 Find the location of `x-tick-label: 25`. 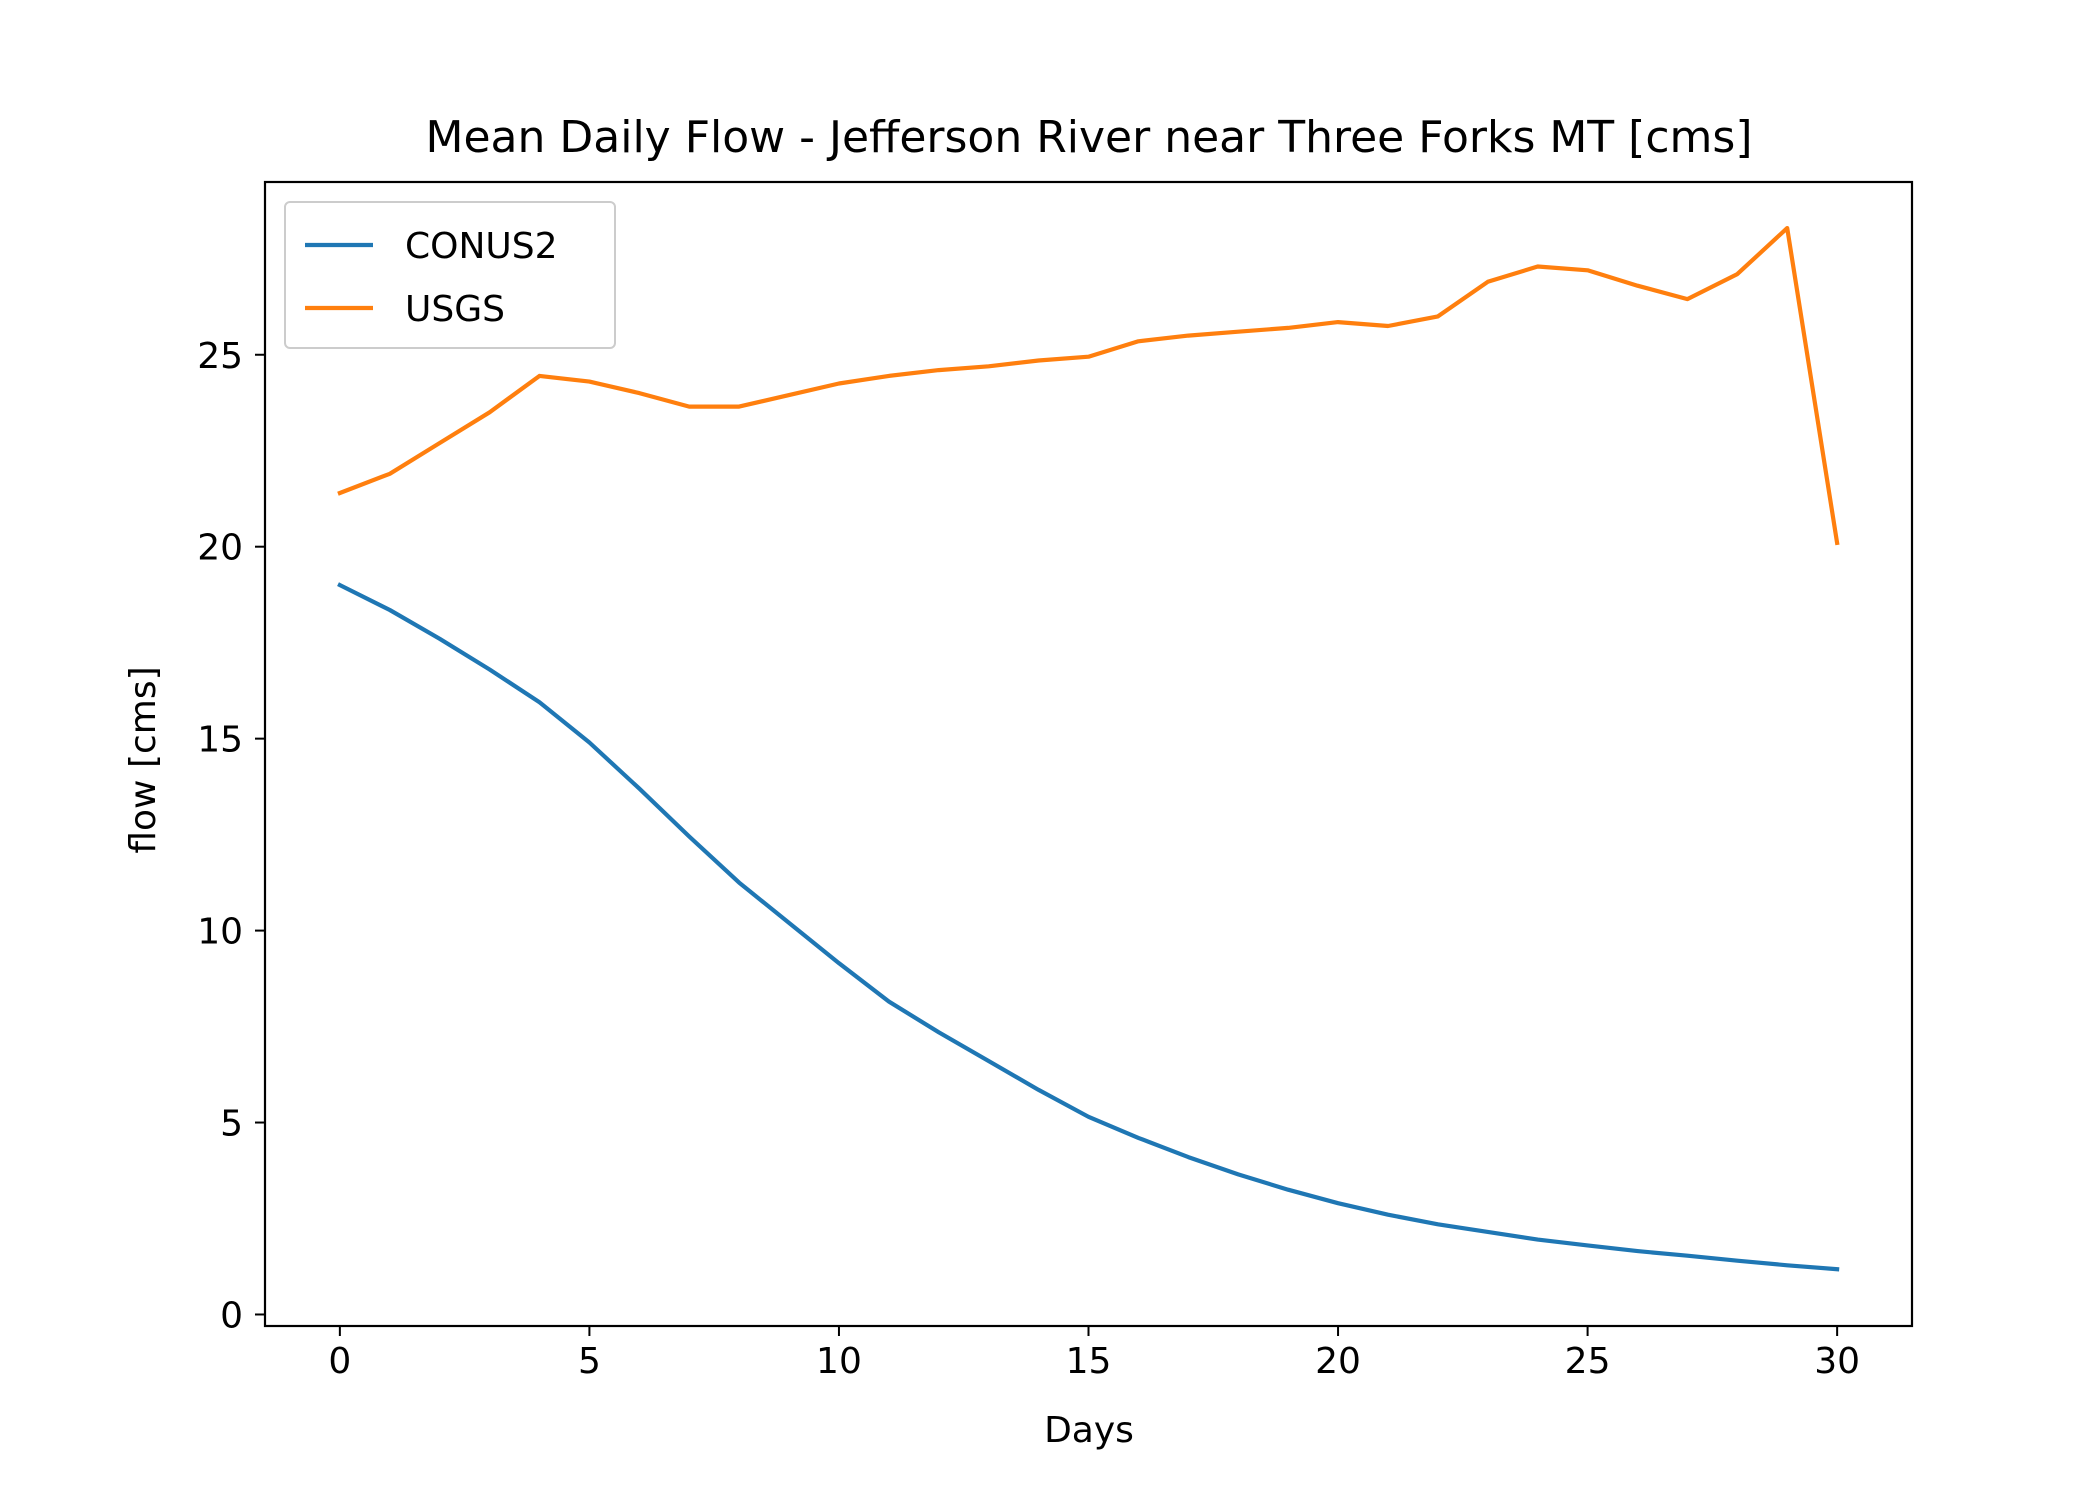

x-tick-label: 25 is located at coordinates (1588, 1361).